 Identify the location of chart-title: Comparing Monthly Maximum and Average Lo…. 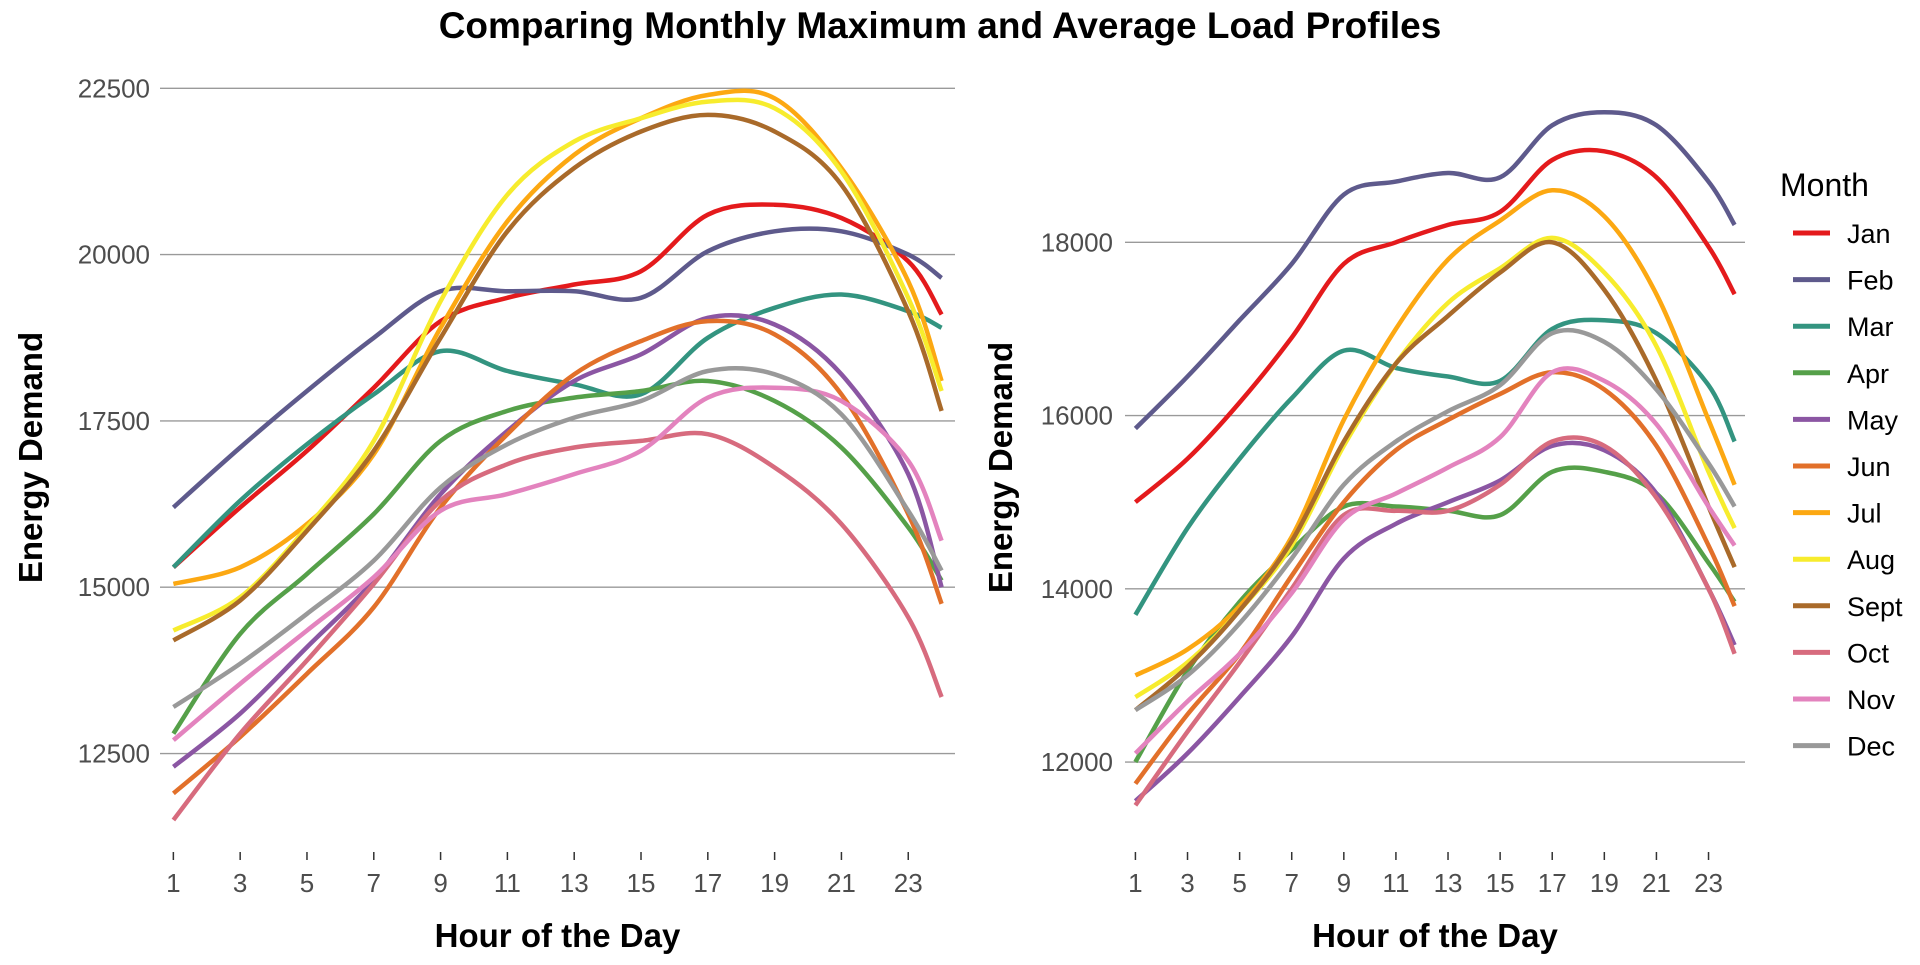
(940, 25).